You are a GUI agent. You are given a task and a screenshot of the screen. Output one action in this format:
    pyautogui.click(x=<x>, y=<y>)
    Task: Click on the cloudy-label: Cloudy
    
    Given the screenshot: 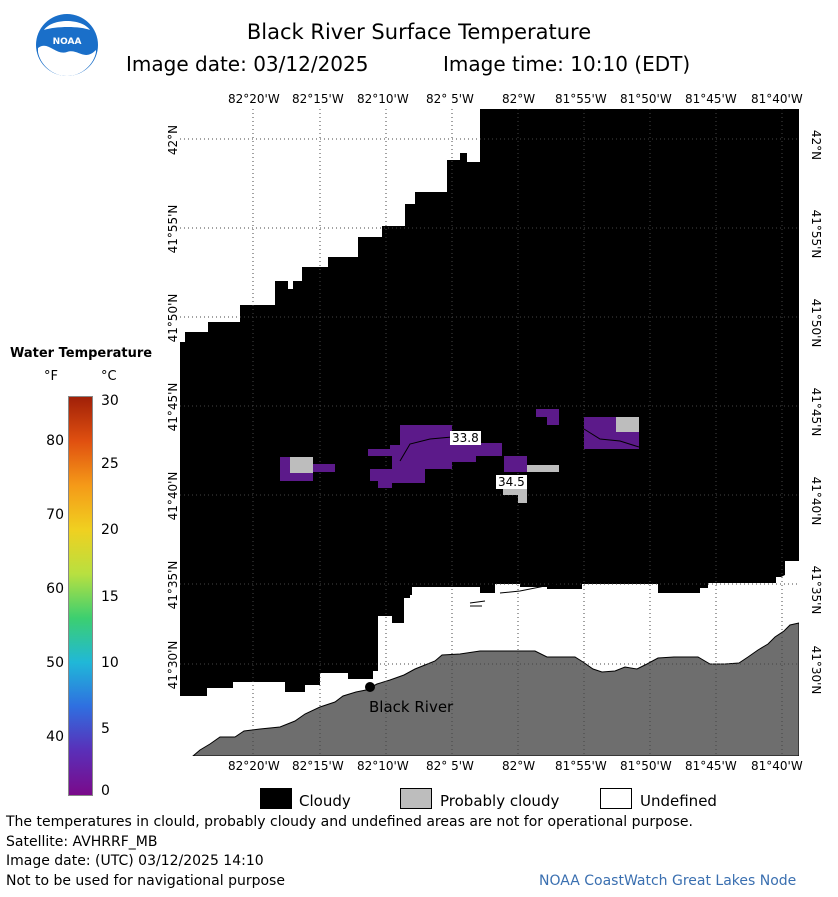 What is the action you would take?
    pyautogui.click(x=325, y=801)
    